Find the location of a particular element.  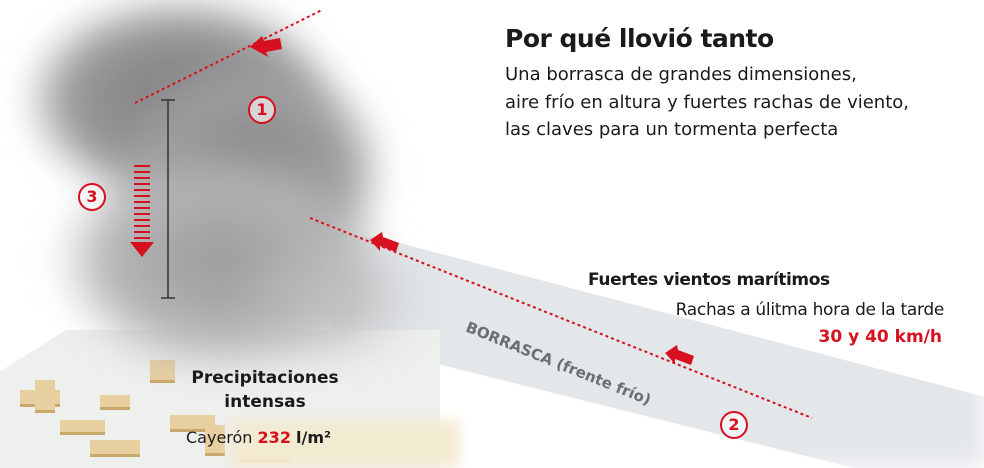

winds-value: 30 y 40 km/h is located at coordinates (880, 337).